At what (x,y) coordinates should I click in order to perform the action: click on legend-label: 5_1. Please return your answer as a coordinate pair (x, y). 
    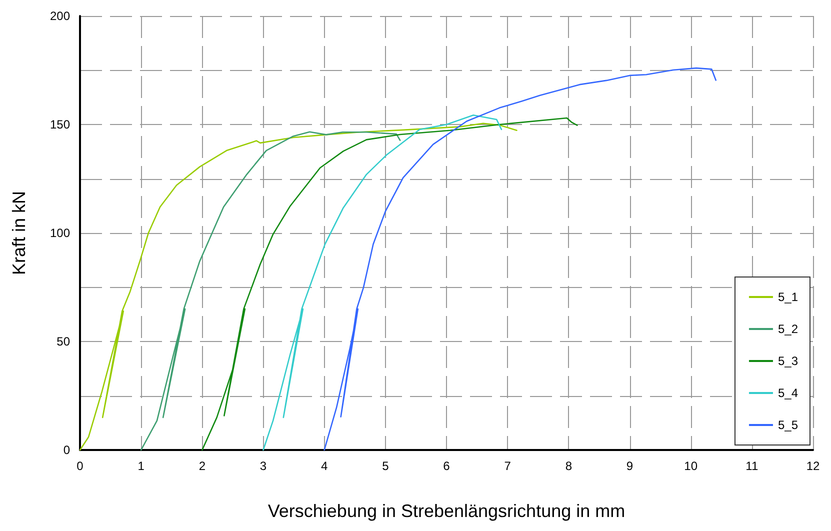
    Looking at the image, I should click on (788, 297).